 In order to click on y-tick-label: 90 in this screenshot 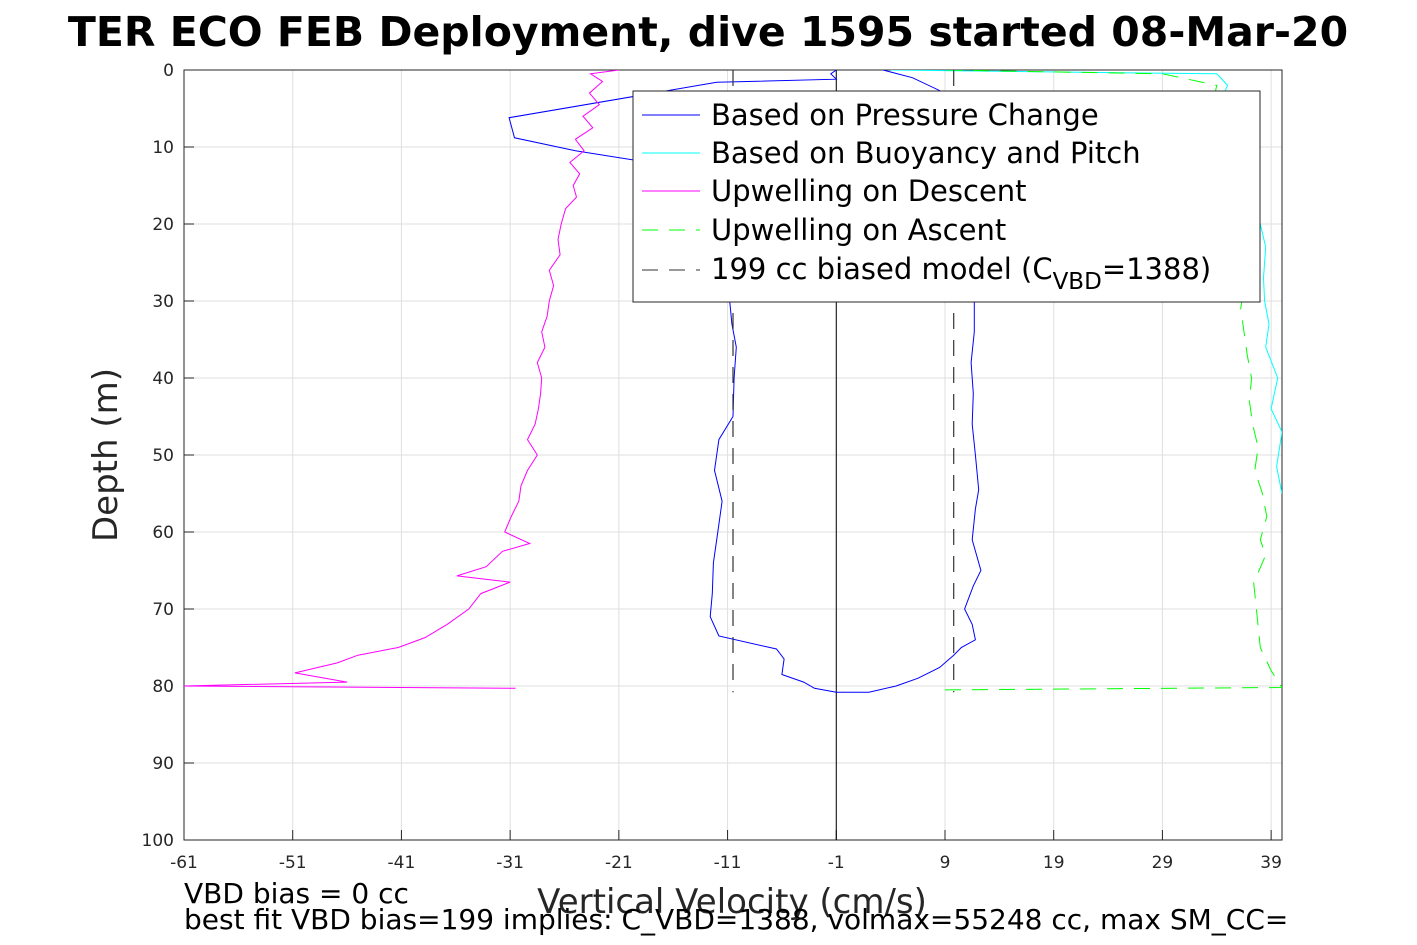, I will do `click(163, 764)`.